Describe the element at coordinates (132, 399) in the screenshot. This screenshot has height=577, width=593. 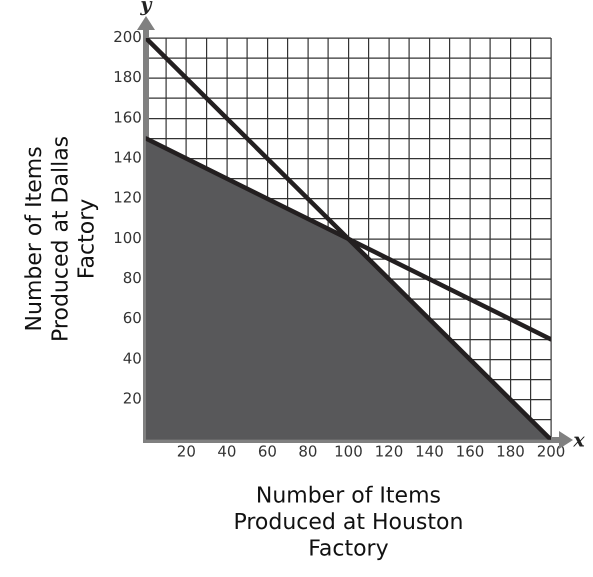
I see `y-tick-label: 20` at that location.